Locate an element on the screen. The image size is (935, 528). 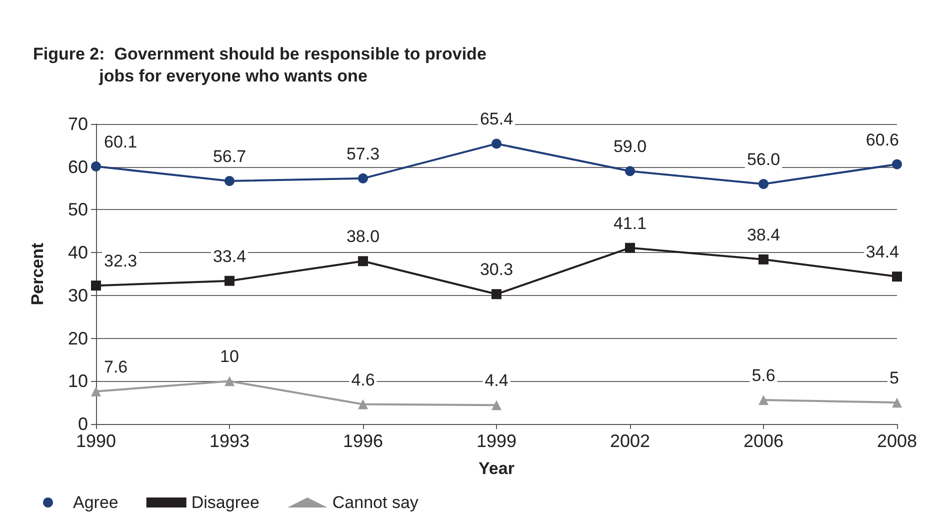
legend-label: Cannot say is located at coordinates (375, 502).